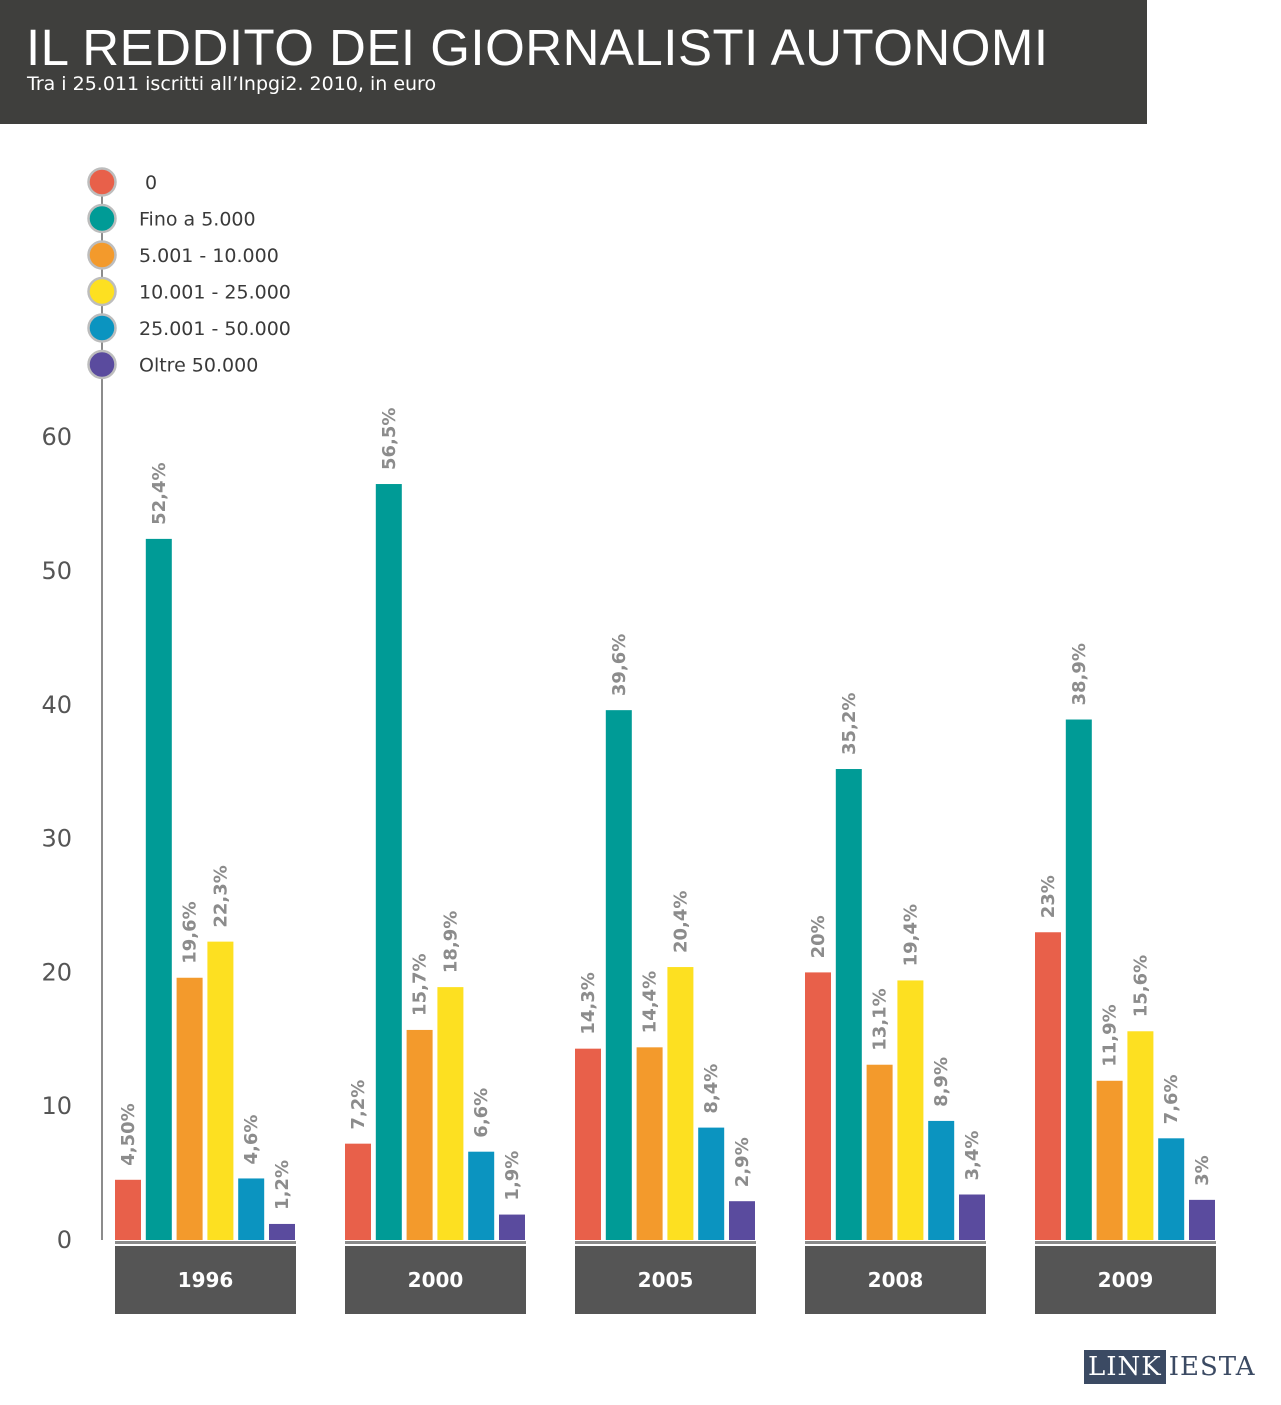 The width and height of the screenshot is (1281, 1405). I want to click on data-label: 56,5%, so click(389, 439).